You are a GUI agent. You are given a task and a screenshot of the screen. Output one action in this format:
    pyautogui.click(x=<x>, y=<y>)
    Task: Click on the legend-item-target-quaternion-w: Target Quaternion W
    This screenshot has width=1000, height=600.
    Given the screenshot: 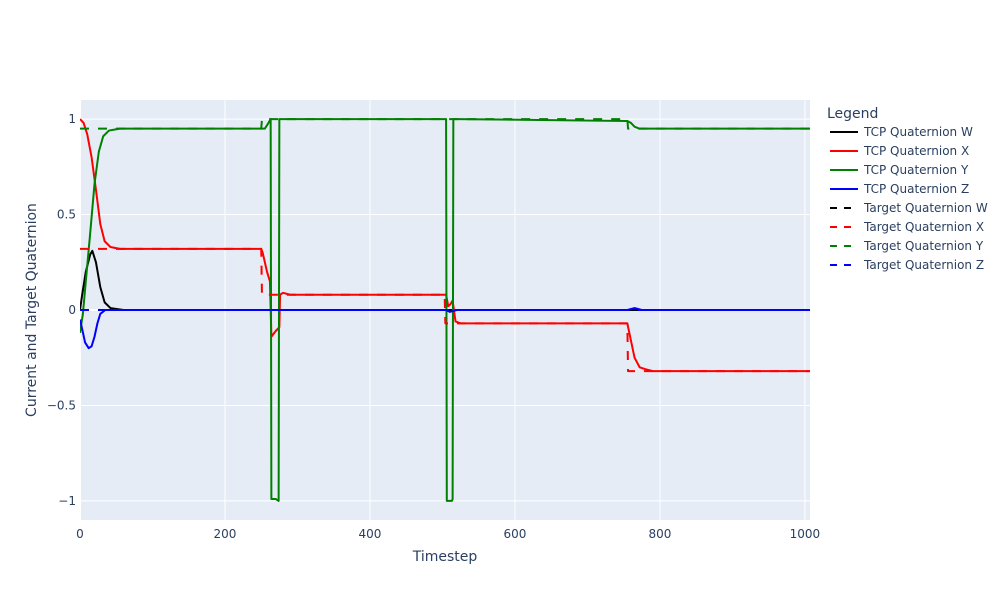 What is the action you would take?
    pyautogui.click(x=909, y=208)
    